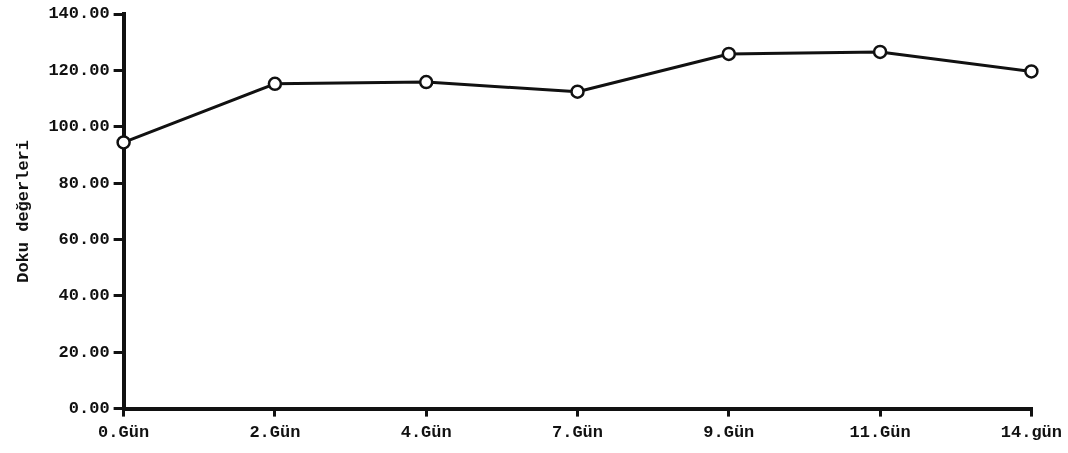 This screenshot has width=1068, height=453. What do you see at coordinates (79, 70) in the screenshot?
I see `y-tick-label: 120.00` at bounding box center [79, 70].